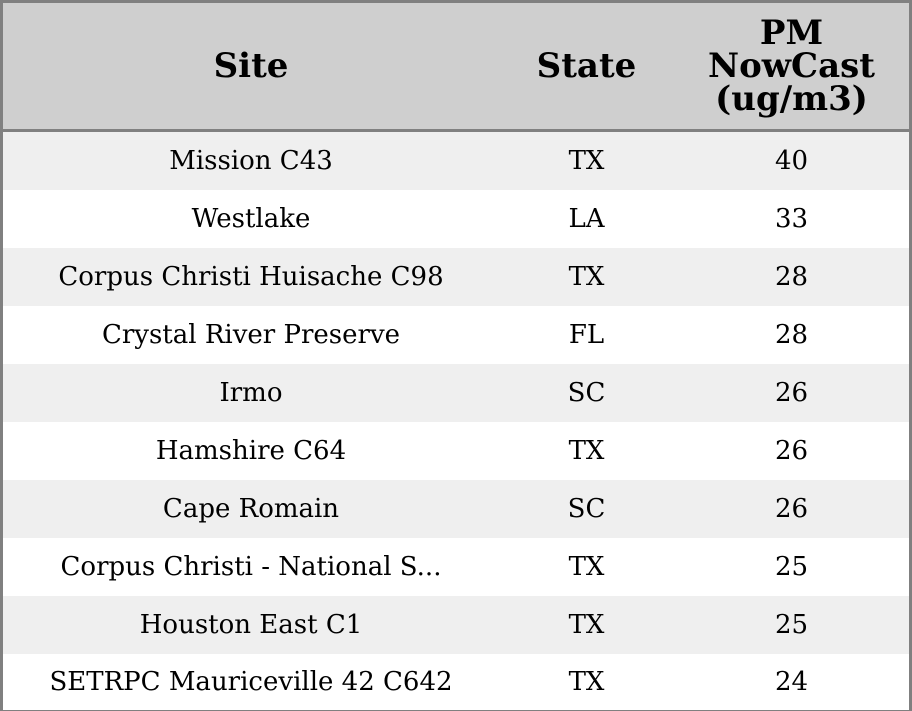  I want to click on table-row: Westlake LA 33, so click(456, 219).